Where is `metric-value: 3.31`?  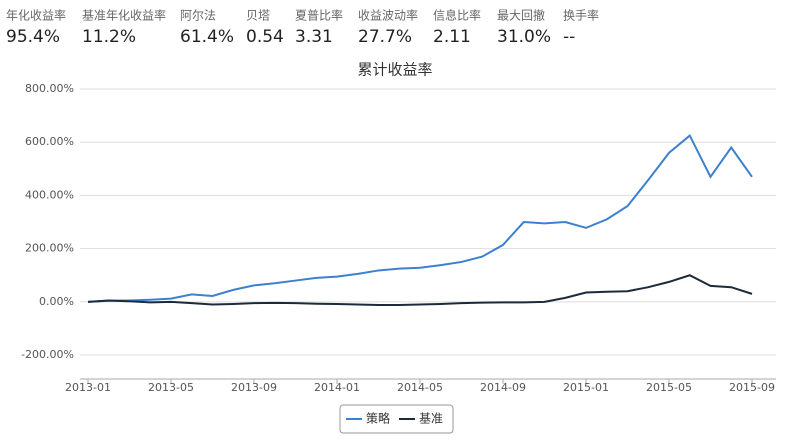
metric-value: 3.31 is located at coordinates (314, 37).